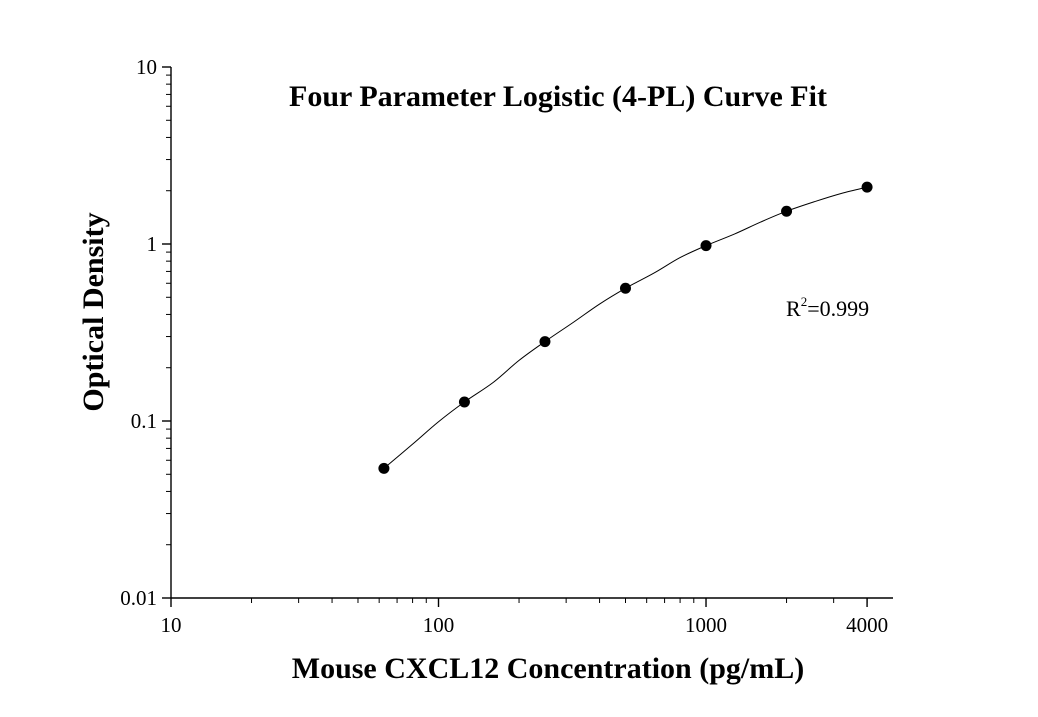 Image resolution: width=1038 pixels, height=717 pixels. What do you see at coordinates (93, 311) in the screenshot?
I see `y-axis-label: Optical Density` at bounding box center [93, 311].